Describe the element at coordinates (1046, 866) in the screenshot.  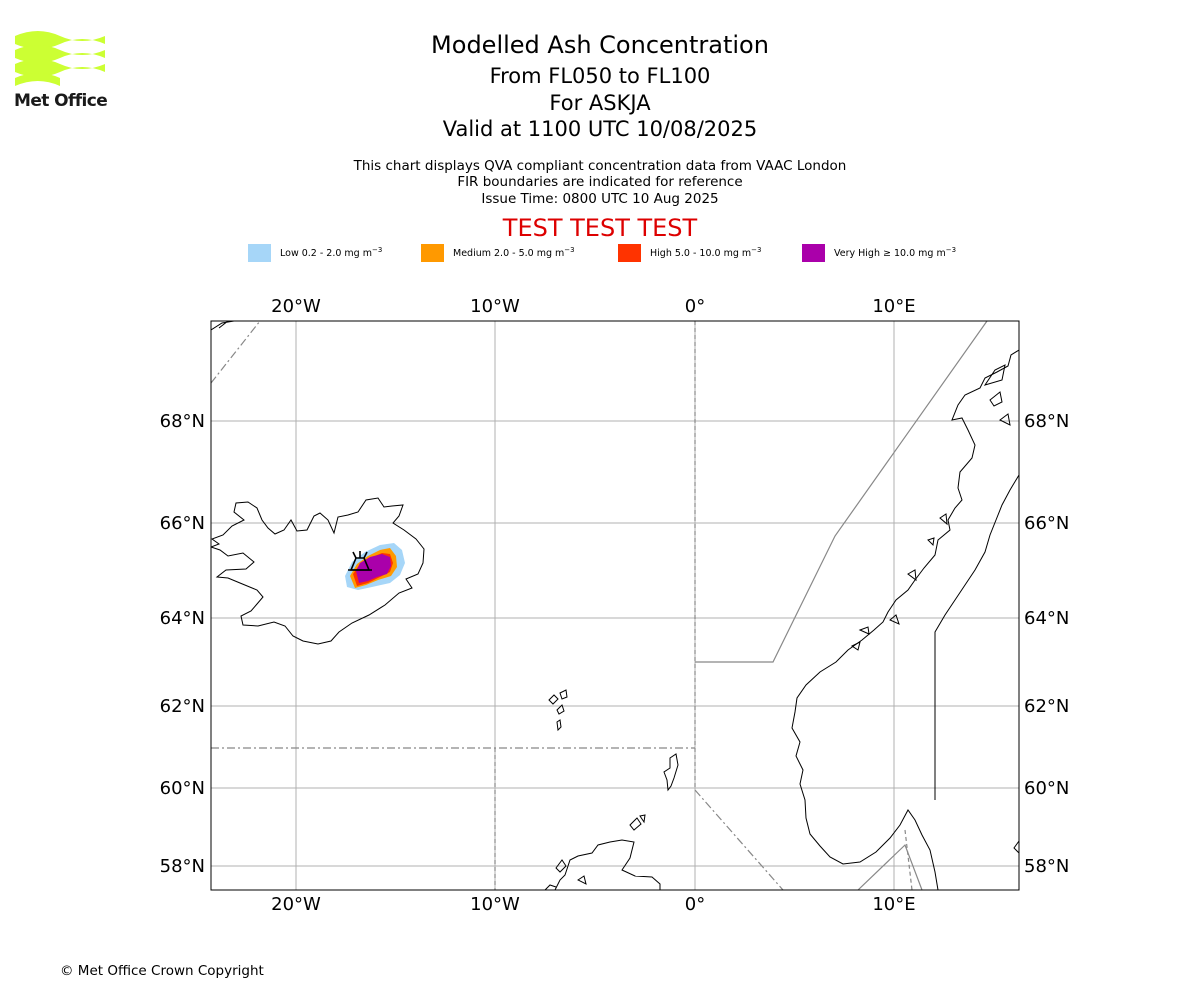
I see `lat-tick-right: 58°N` at that location.